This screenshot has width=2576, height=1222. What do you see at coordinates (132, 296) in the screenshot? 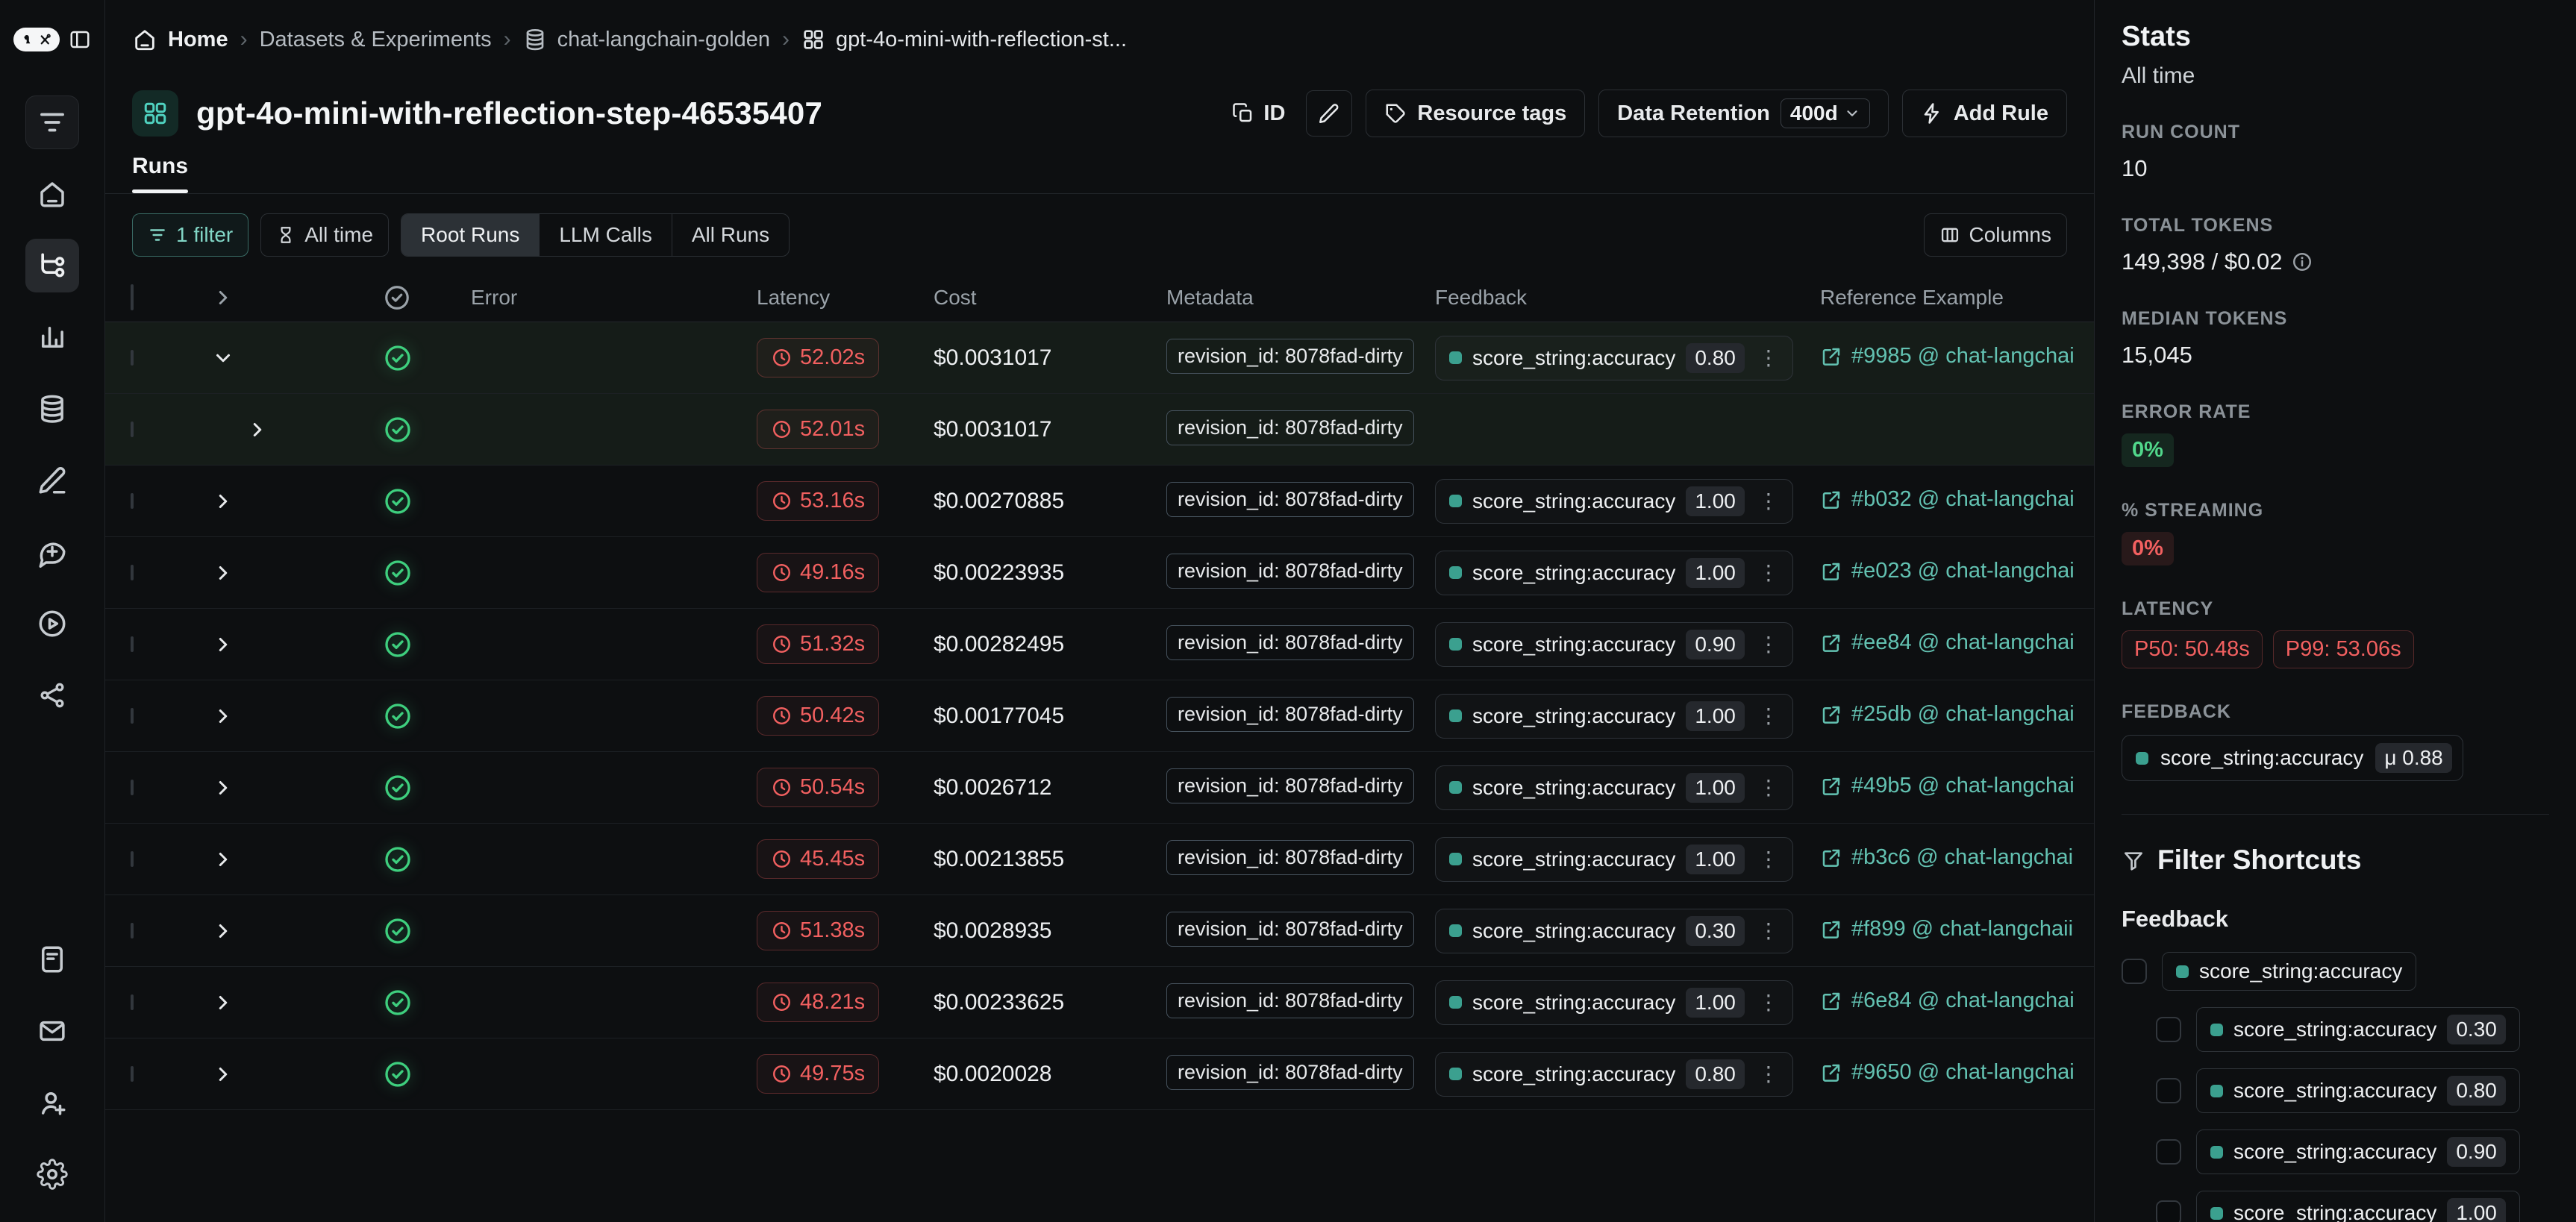
I see `select-all-checkbox` at bounding box center [132, 296].